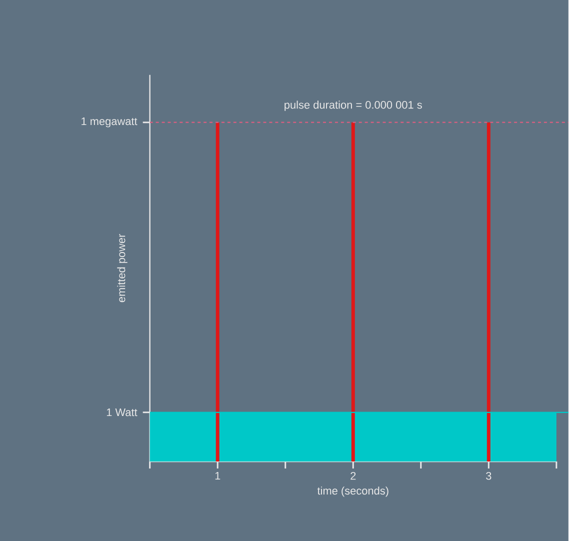 This screenshot has width=569, height=541. What do you see at coordinates (122, 268) in the screenshot?
I see `y-axis-title: emitted power` at bounding box center [122, 268].